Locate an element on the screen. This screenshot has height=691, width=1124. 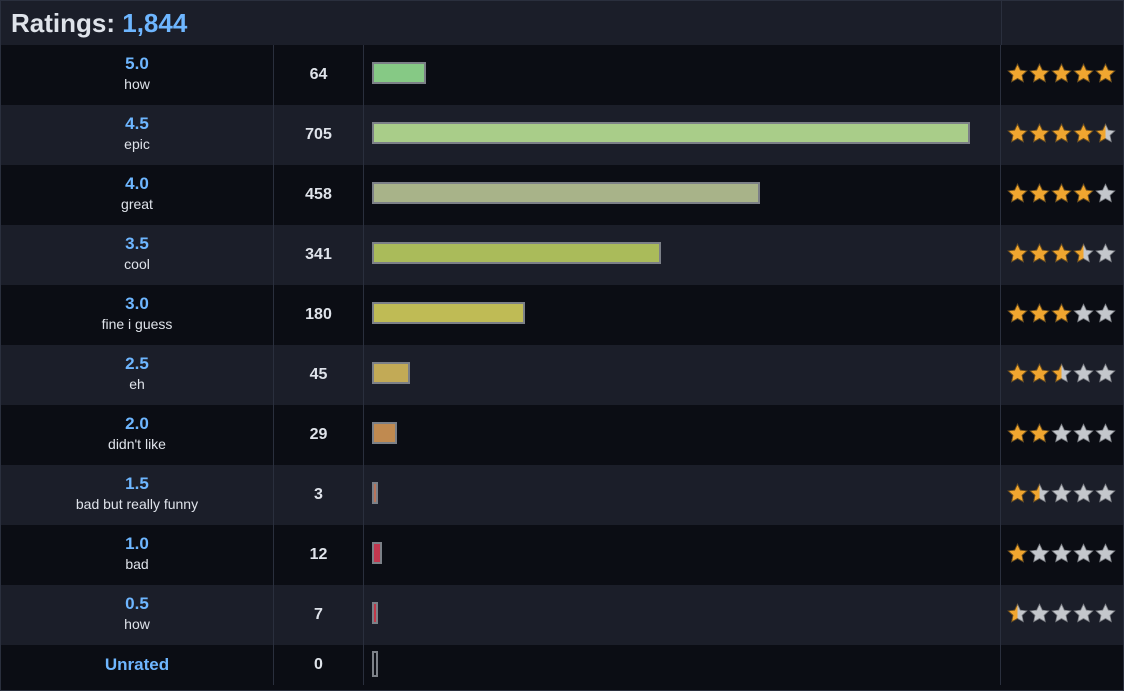
rating-count-cell: 458 is located at coordinates (319, 195).